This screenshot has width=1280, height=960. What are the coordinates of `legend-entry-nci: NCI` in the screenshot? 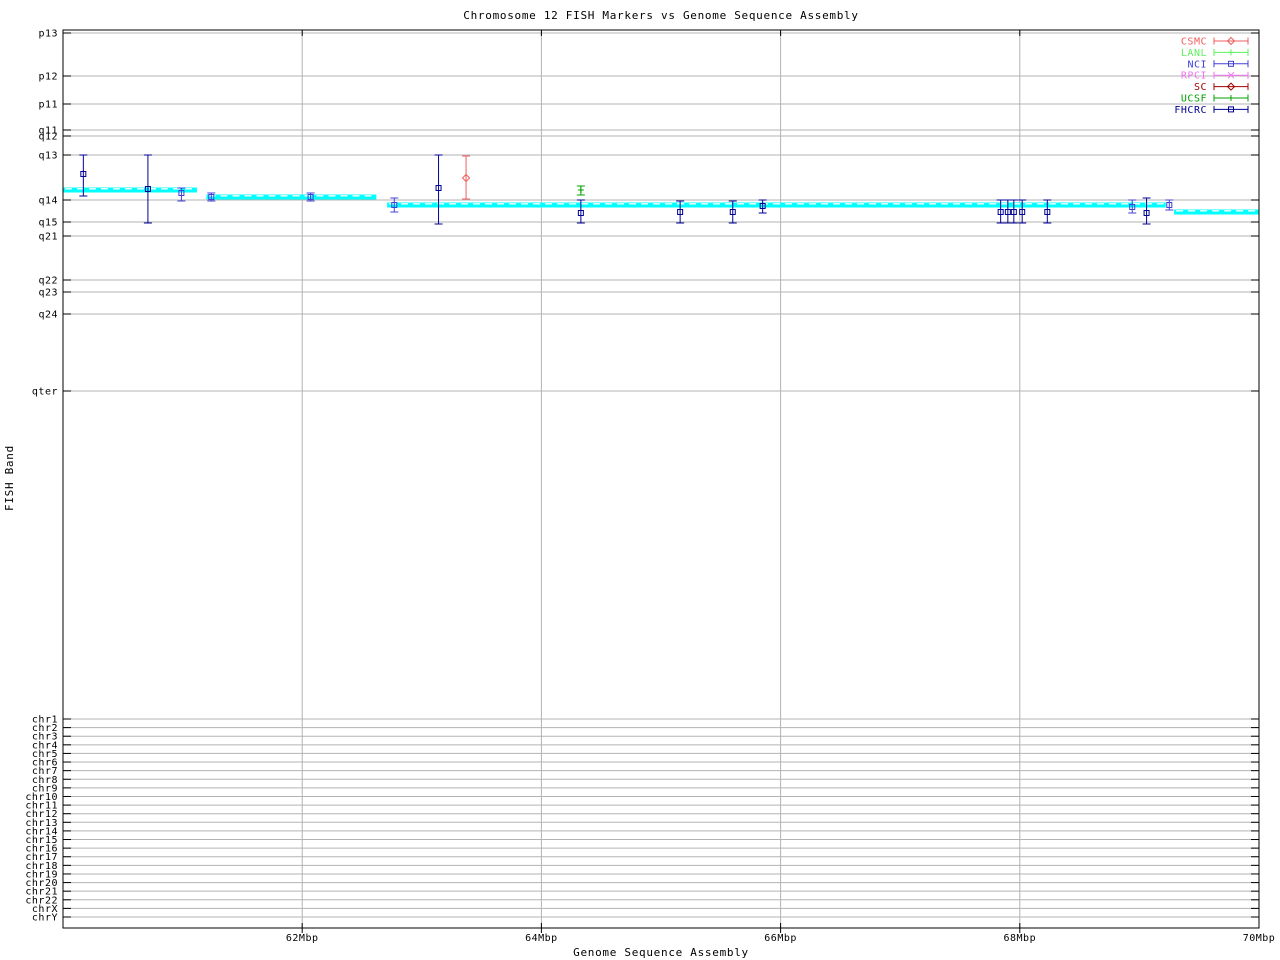 It's located at (1218, 64).